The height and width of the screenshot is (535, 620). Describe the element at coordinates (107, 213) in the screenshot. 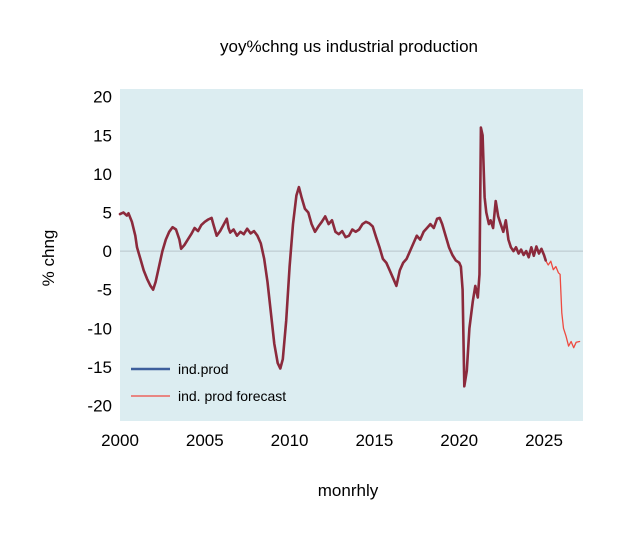

I see `y-tick-label: 5` at that location.